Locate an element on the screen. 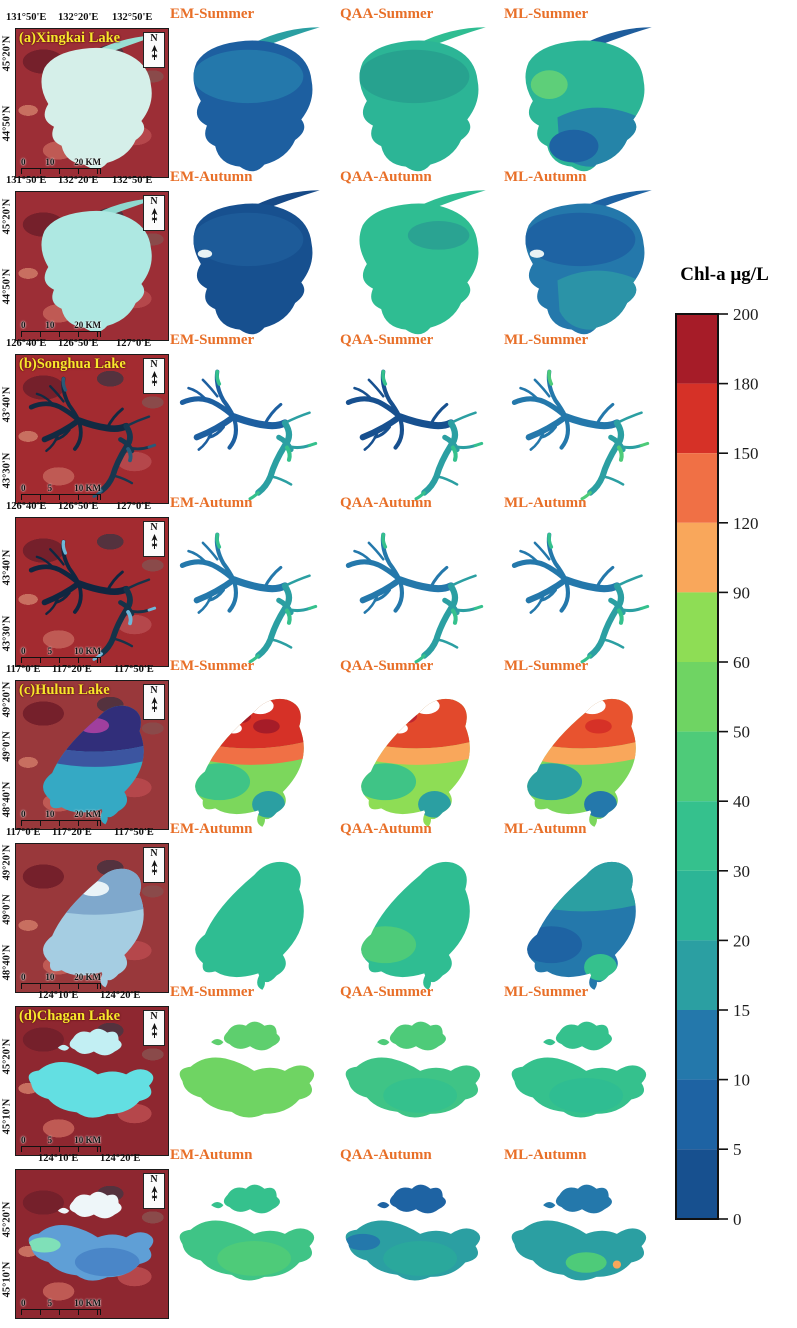  lon-label: 126°50'E is located at coordinates (78, 343).